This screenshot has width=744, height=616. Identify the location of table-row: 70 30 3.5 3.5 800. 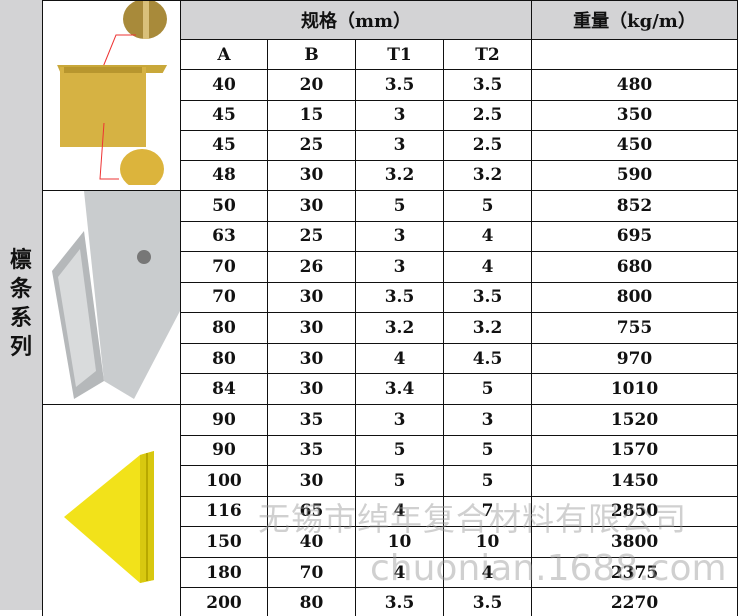
(390, 297).